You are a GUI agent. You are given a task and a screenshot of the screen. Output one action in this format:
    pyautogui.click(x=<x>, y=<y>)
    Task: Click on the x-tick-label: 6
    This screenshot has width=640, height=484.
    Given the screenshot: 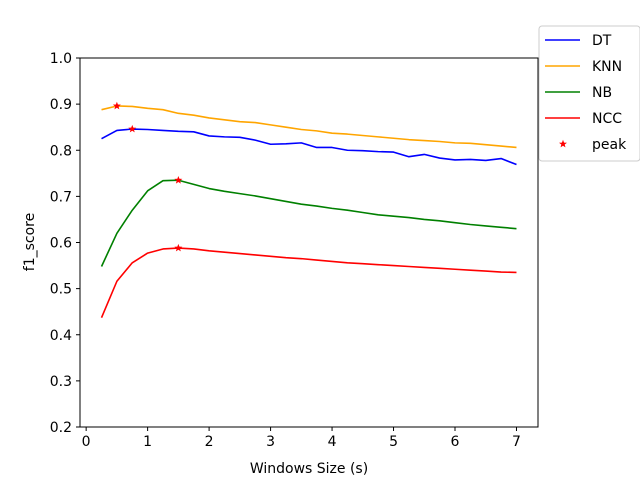 What is the action you would take?
    pyautogui.click(x=455, y=442)
    